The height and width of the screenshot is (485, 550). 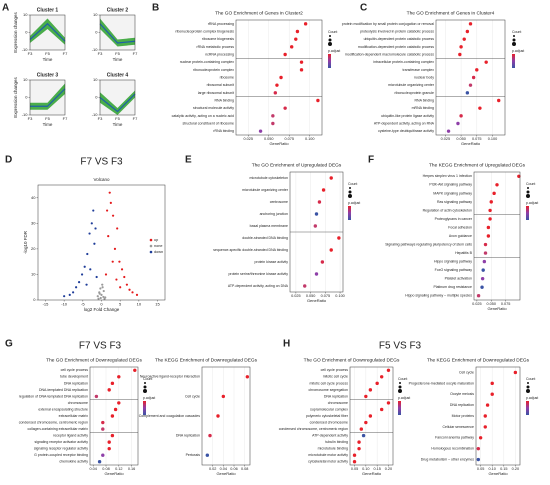 I want to click on term-label: structural molecule activity, so click(x=213, y=108).